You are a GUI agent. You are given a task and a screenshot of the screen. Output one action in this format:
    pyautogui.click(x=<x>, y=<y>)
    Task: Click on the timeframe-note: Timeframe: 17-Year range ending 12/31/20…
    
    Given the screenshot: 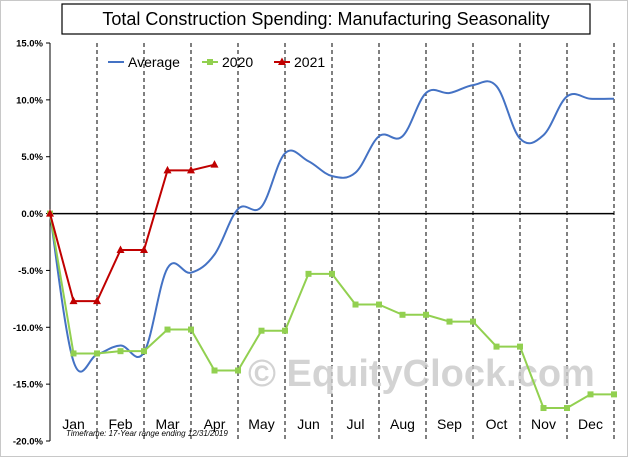 What is the action you would take?
    pyautogui.click(x=147, y=433)
    